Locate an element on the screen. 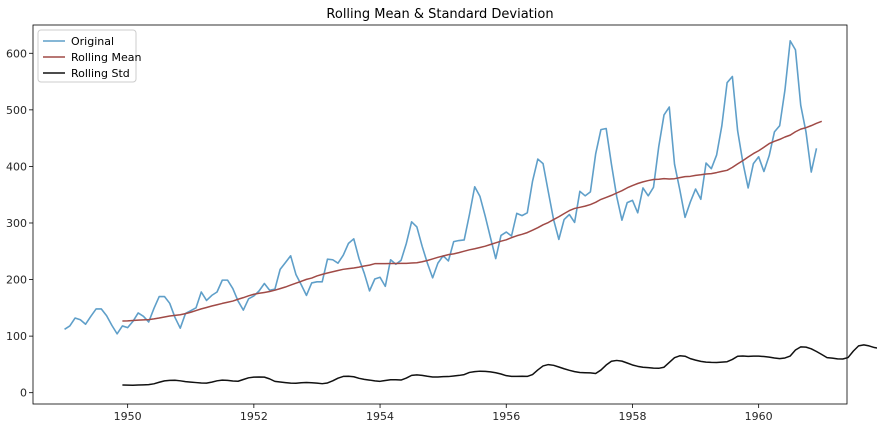 The height and width of the screenshot is (427, 877). series-rolling-std-line is located at coordinates (499, 365).